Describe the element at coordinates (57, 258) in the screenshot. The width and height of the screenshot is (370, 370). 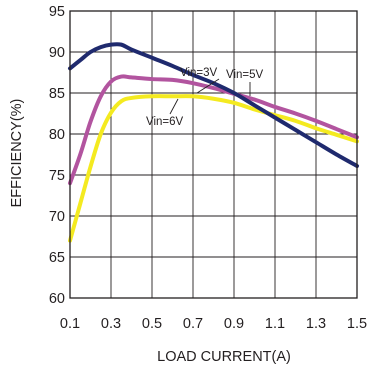
I see `y-tick-label: 65` at that location.